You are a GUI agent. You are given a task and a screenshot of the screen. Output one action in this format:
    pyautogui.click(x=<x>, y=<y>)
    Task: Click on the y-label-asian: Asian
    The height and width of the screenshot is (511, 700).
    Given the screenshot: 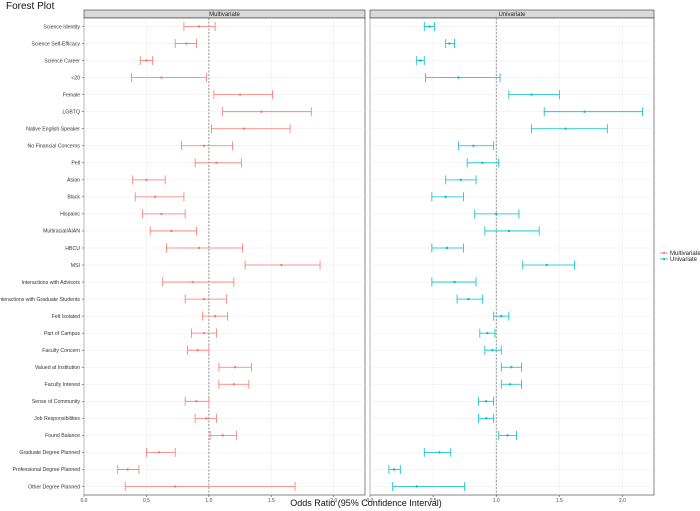 What is the action you would take?
    pyautogui.click(x=73, y=181)
    